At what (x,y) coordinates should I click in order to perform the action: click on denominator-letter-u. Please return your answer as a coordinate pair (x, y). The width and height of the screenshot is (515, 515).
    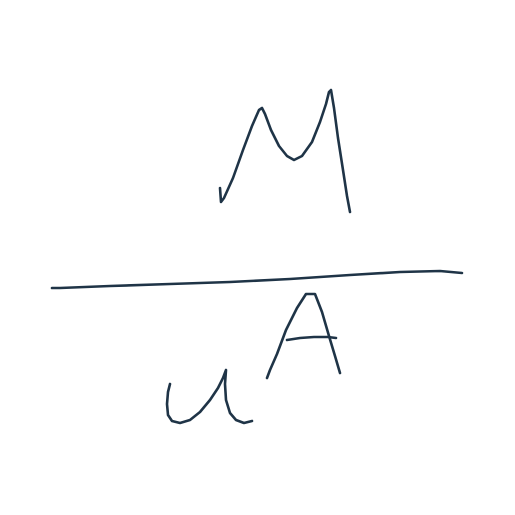
    Looking at the image, I should click on (209, 396).